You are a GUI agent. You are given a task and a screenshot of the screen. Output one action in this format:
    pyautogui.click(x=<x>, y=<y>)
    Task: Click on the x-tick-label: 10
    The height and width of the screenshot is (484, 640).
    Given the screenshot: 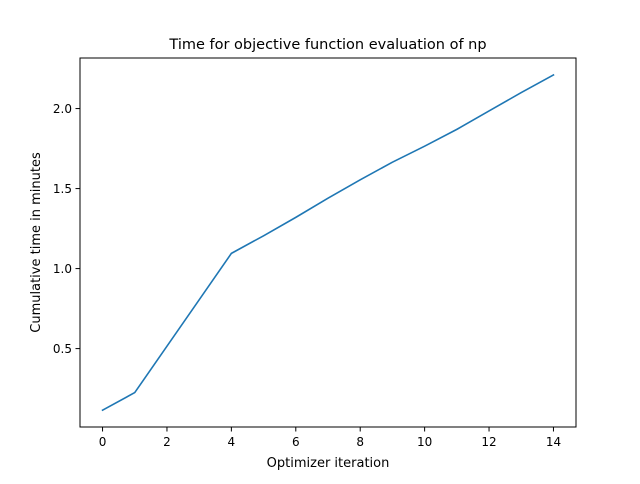 What is the action you would take?
    pyautogui.click(x=424, y=442)
    